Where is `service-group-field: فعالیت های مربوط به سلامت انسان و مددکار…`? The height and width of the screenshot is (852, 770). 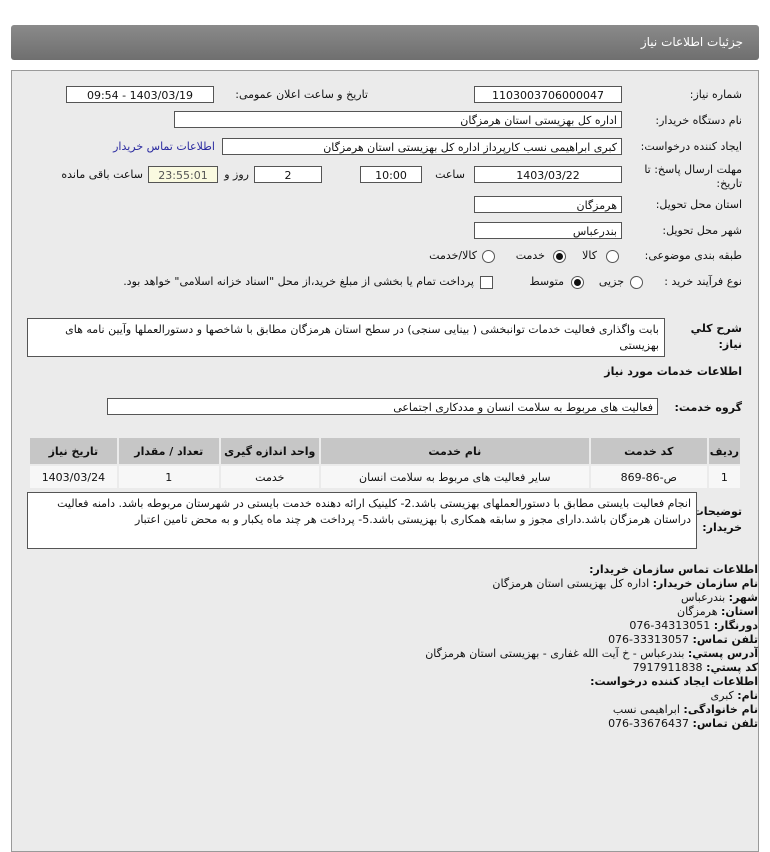 service-group-field: فعالیت های مربوط به سلامت انسان و مددکار… is located at coordinates (382, 406).